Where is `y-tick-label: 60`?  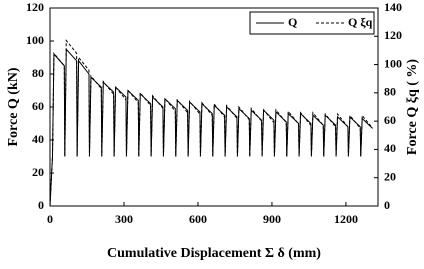
y-tick-label: 60 is located at coordinates (38, 106).